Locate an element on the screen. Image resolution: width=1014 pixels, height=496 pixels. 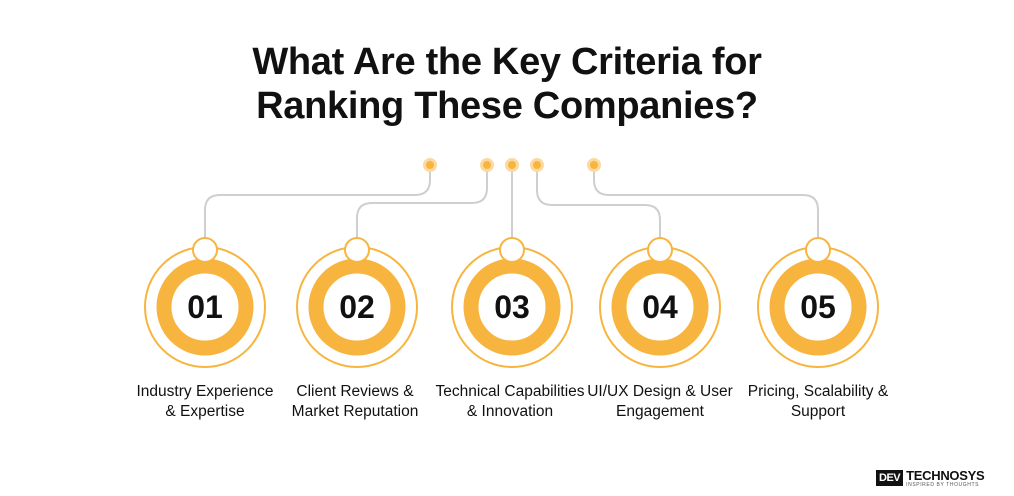
connector-lines is located at coordinates (511, 199).